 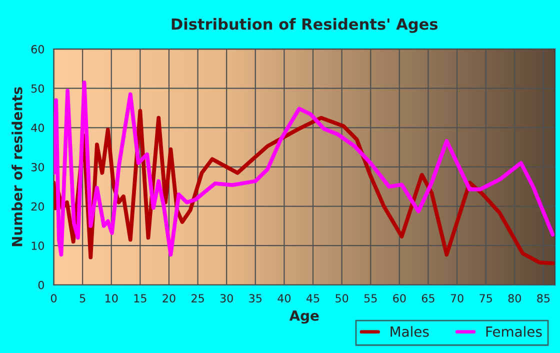 I want to click on x-tick-label: 65, so click(x=428, y=298).